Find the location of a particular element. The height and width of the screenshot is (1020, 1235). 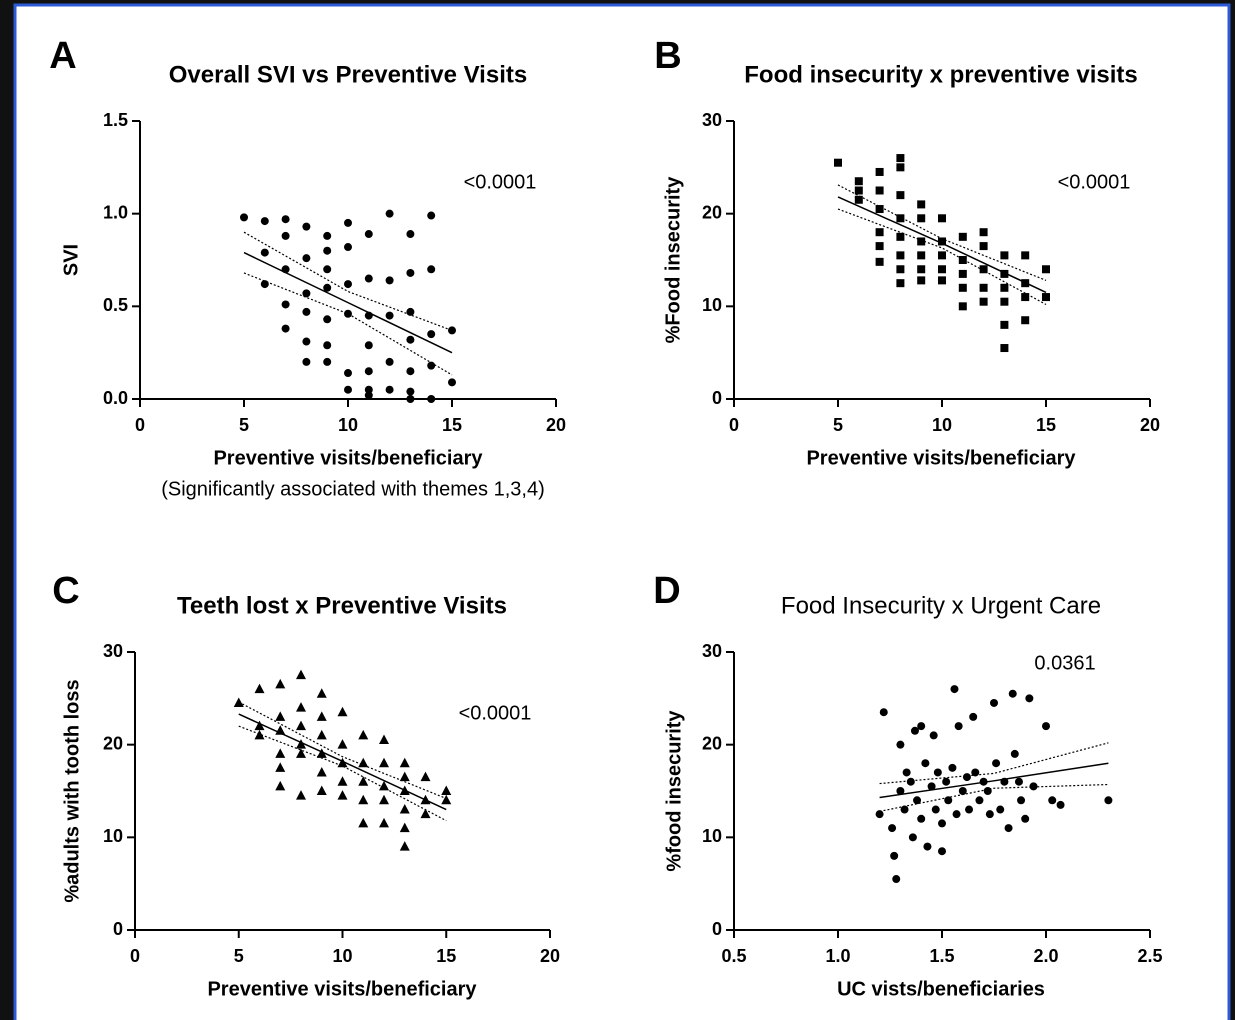

panel-letter: C is located at coordinates (65, 591).